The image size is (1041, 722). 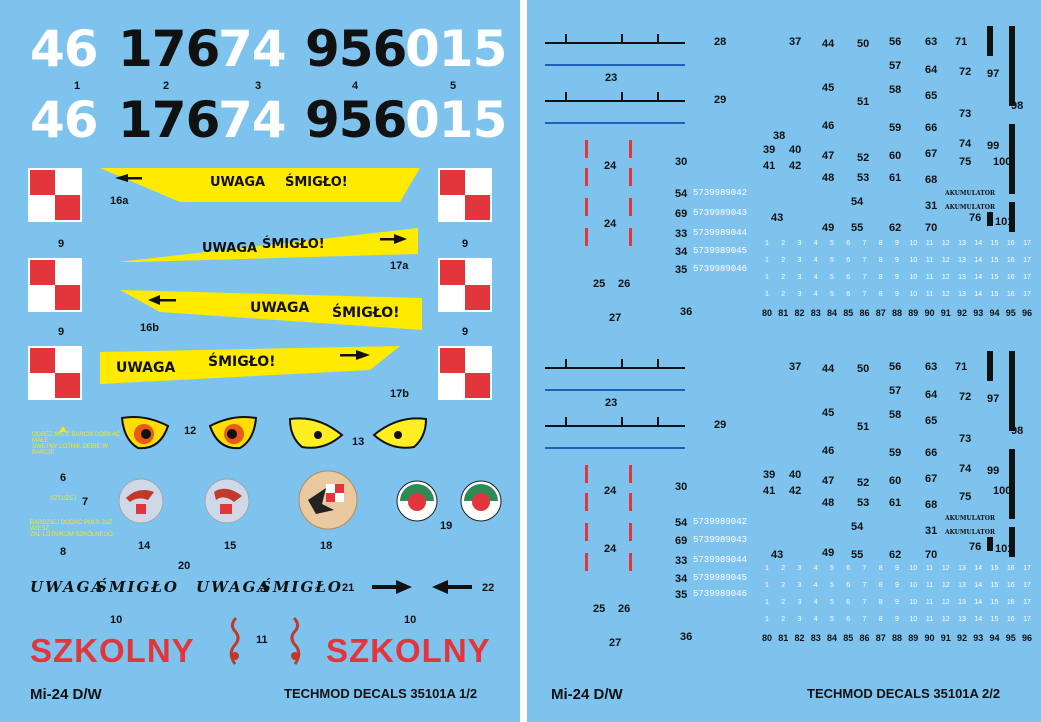 I want to click on grid-number: 3, so click(x=799, y=568).